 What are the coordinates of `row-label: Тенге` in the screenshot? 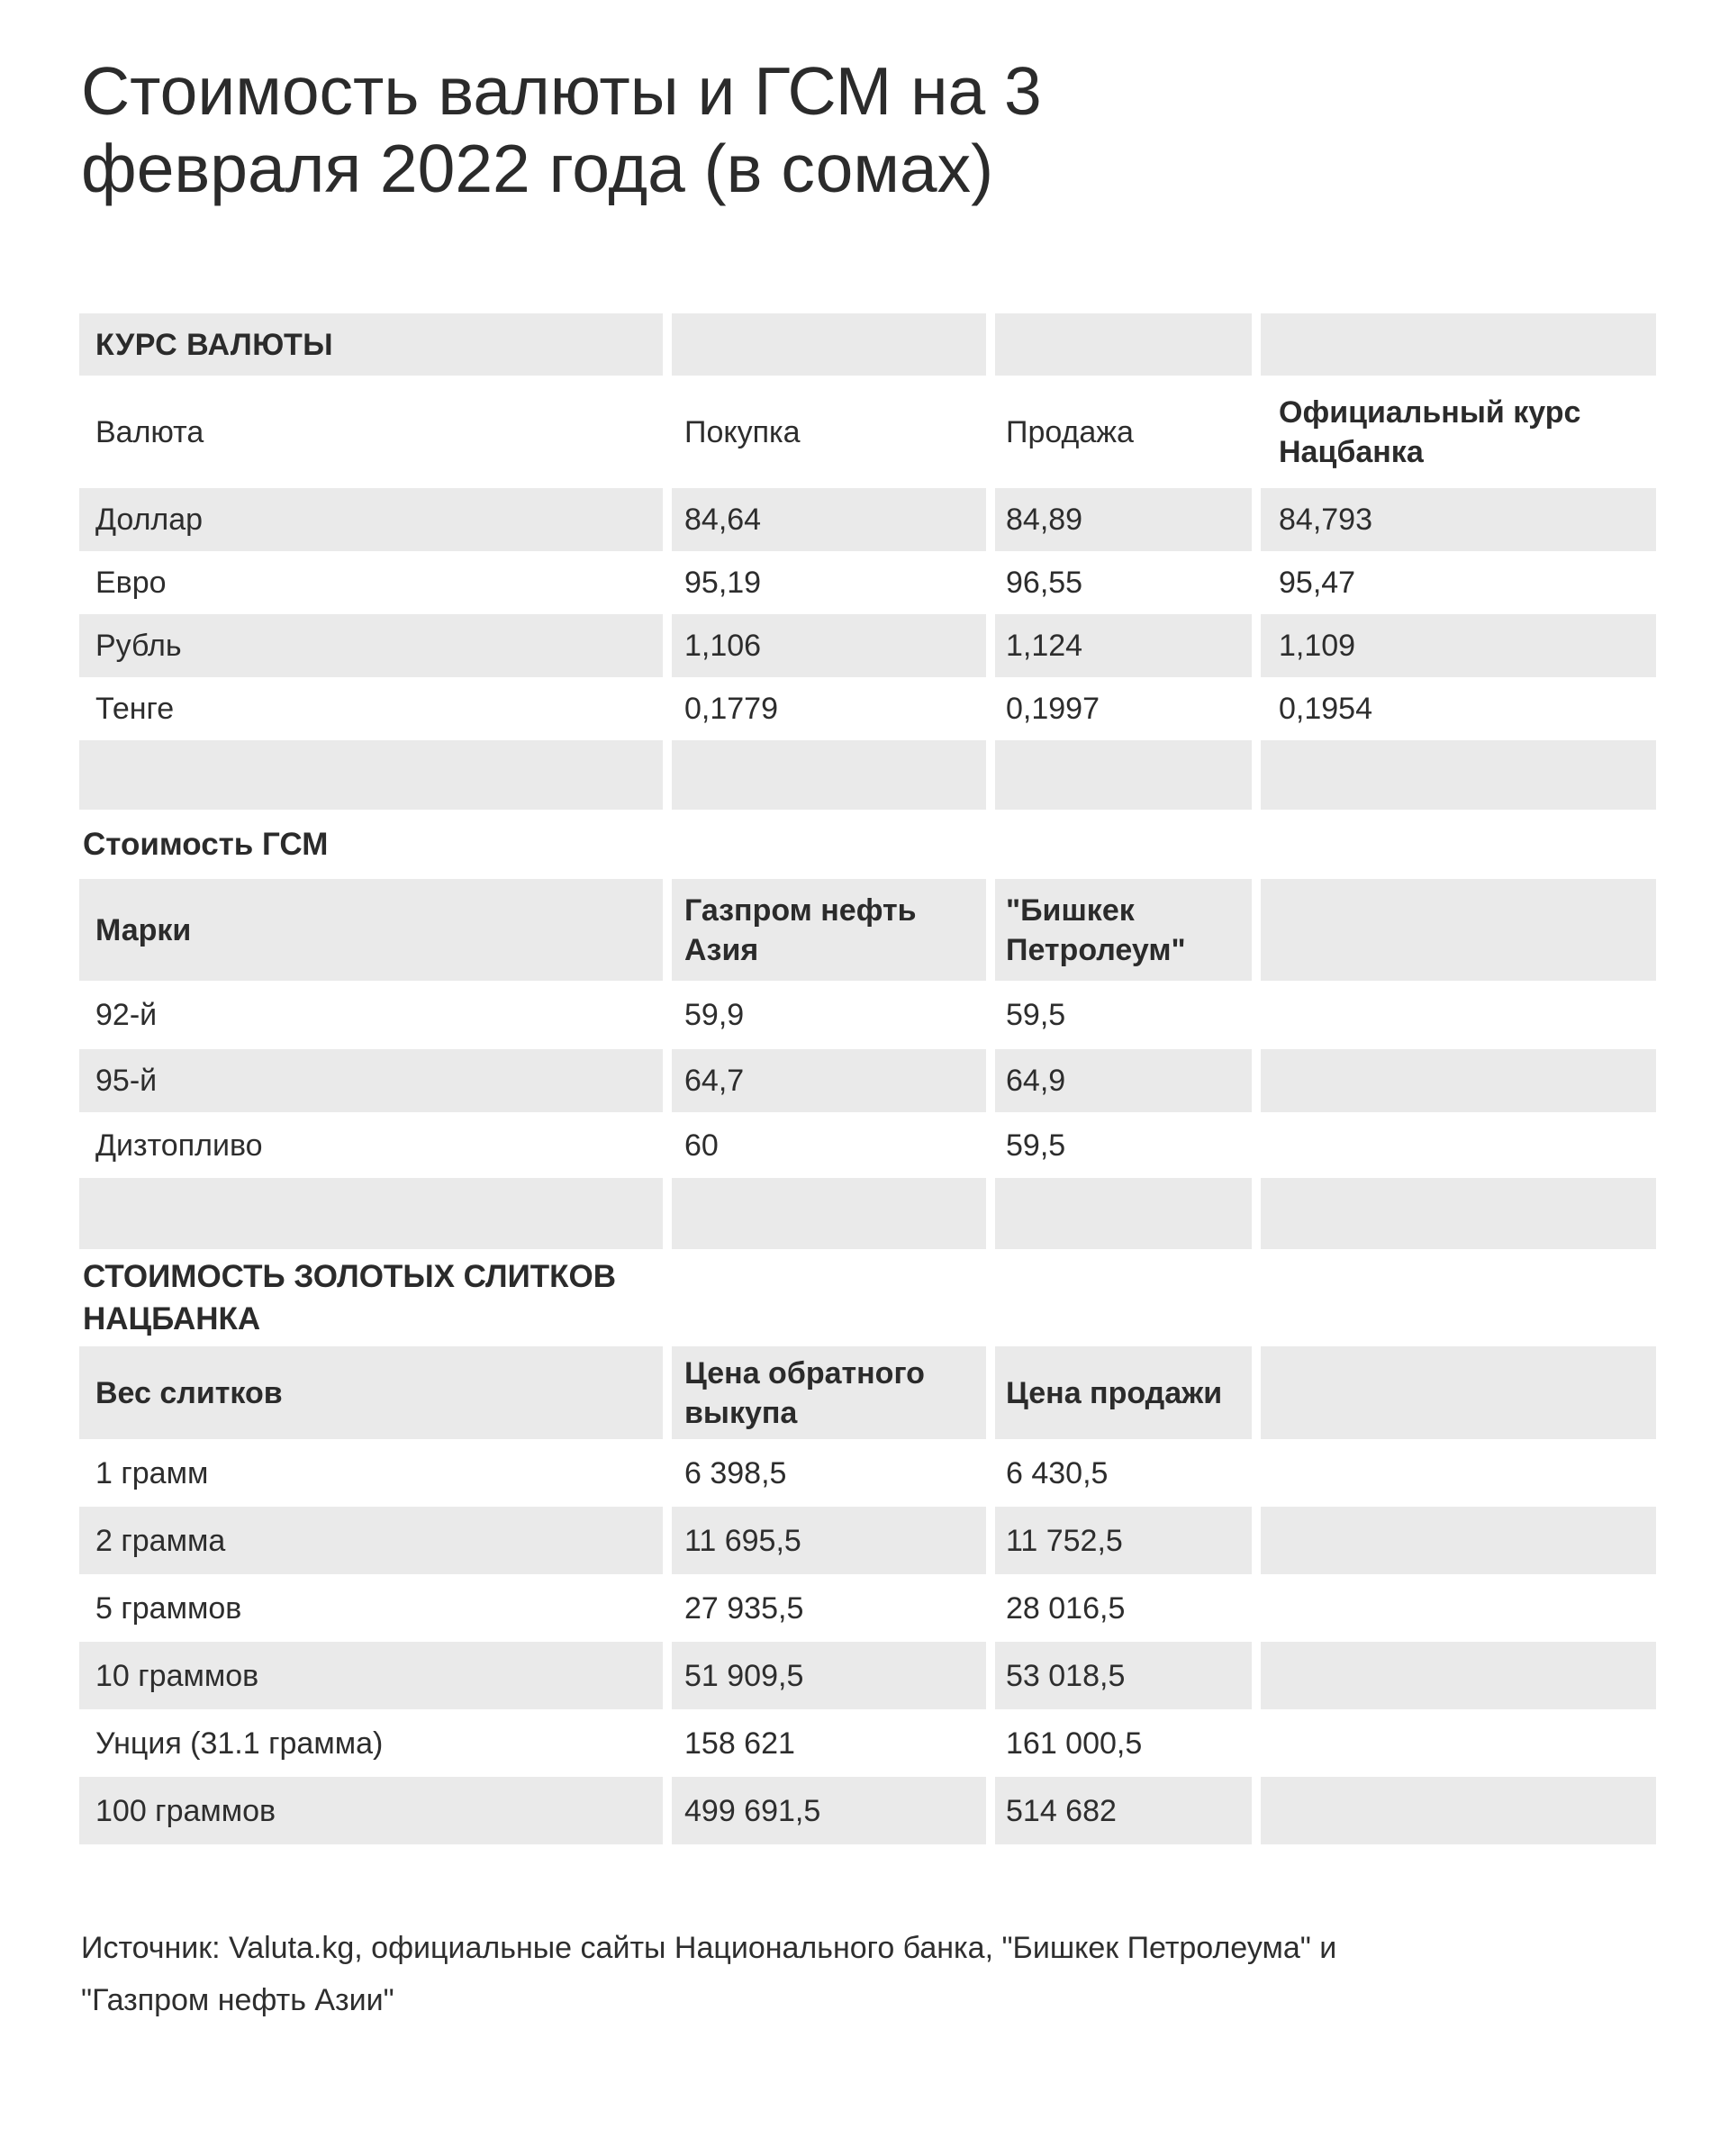 It's located at (376, 708).